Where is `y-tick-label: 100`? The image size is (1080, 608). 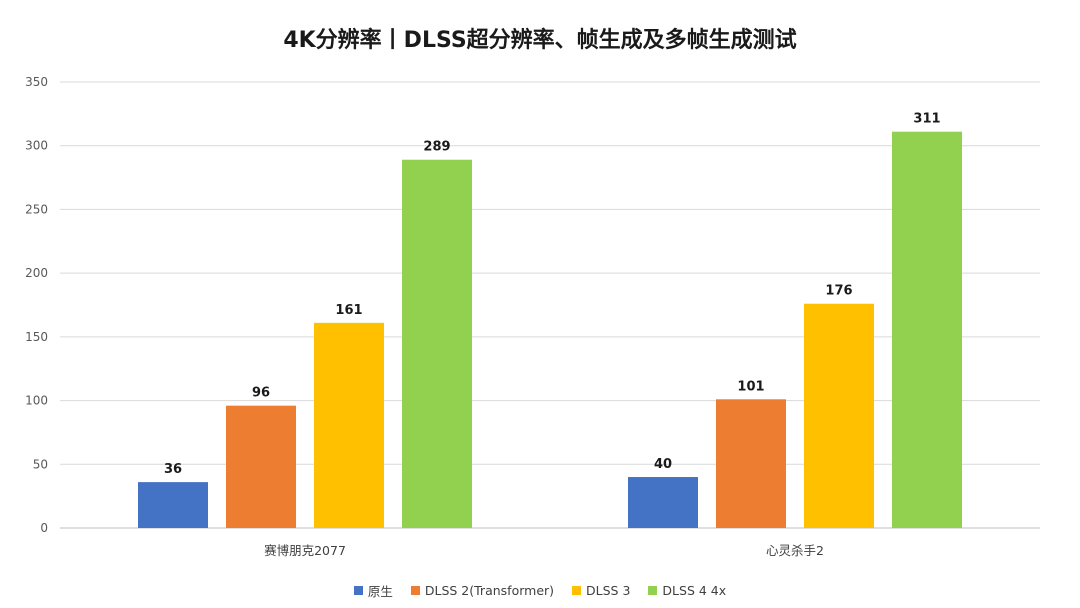 y-tick-label: 100 is located at coordinates (36, 401).